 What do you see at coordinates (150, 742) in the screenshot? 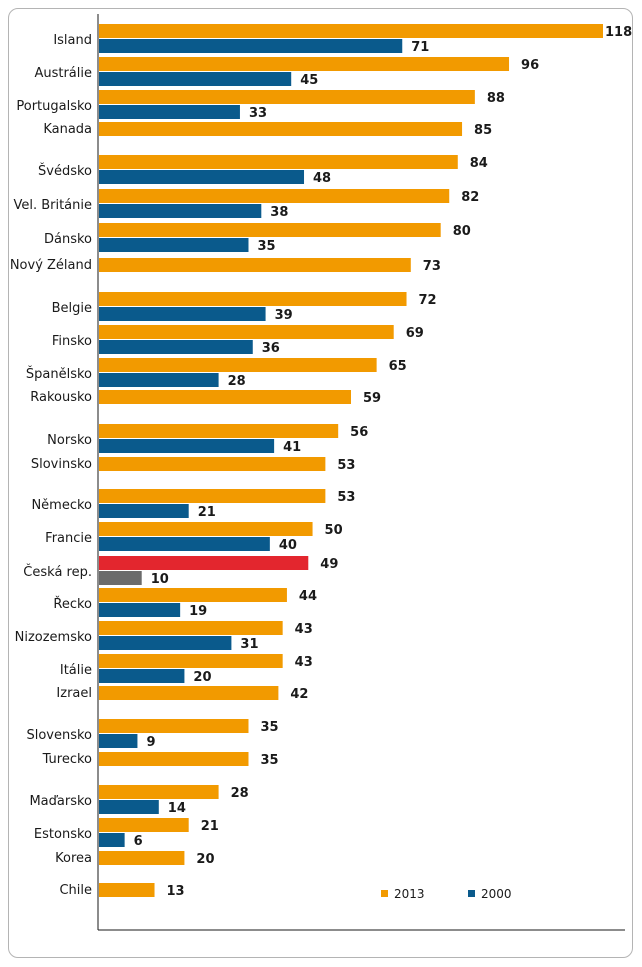
I see `value-label-2000-slovensko: 9` at bounding box center [150, 742].